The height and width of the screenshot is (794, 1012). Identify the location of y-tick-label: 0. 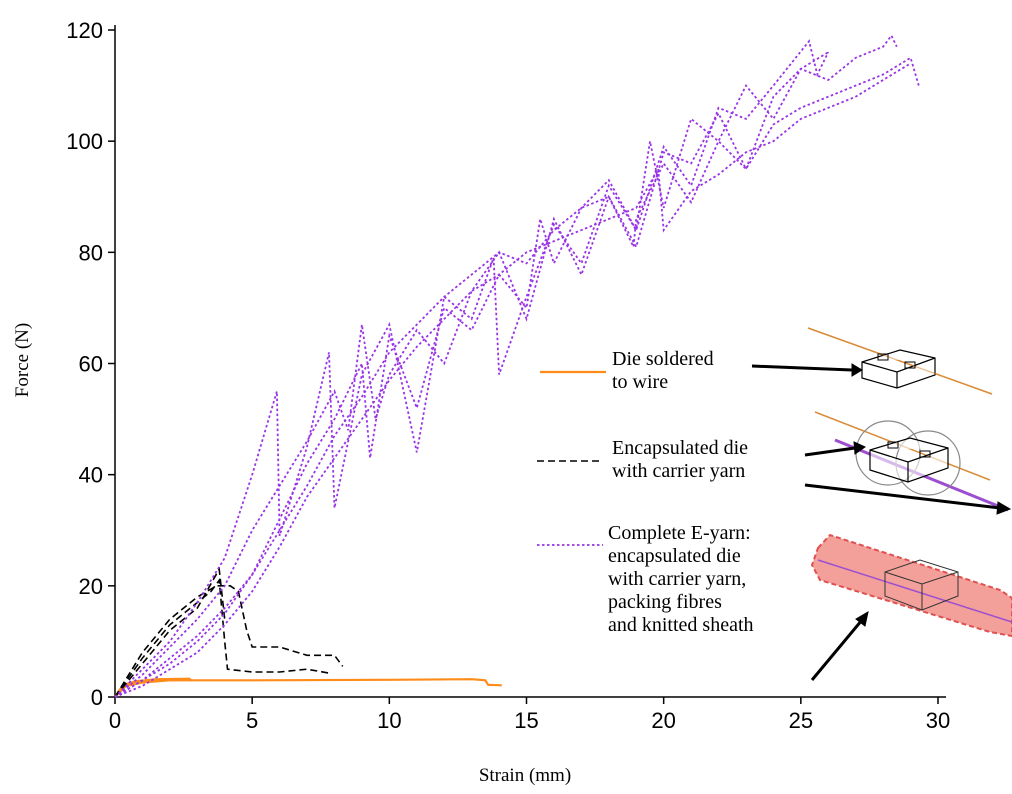
(97, 697).